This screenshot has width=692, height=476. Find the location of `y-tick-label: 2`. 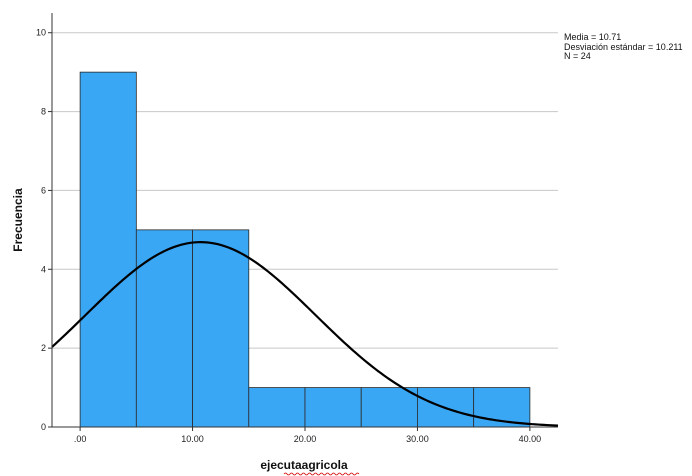

y-tick-label: 2 is located at coordinates (43, 348).